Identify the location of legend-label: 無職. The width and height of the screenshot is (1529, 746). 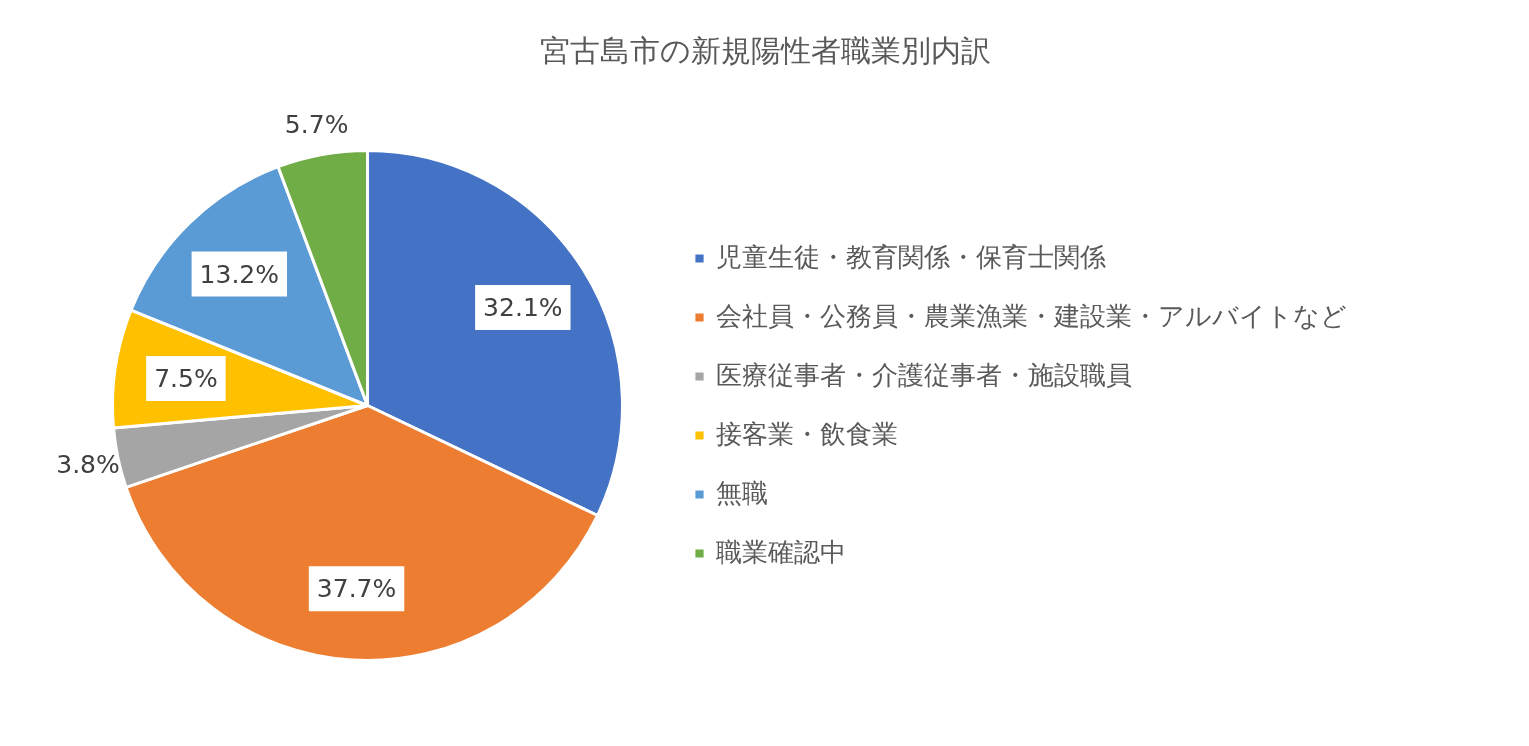
(742, 493).